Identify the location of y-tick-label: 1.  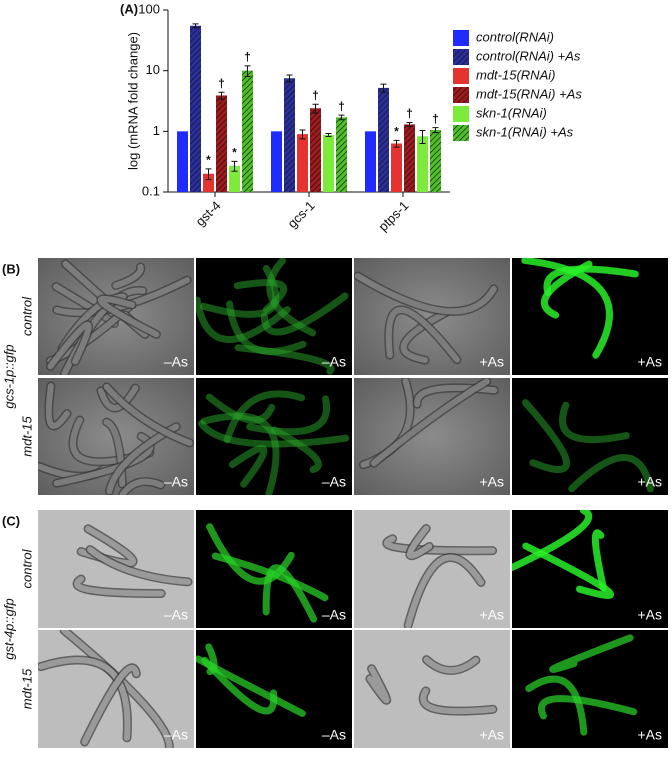
(156, 130).